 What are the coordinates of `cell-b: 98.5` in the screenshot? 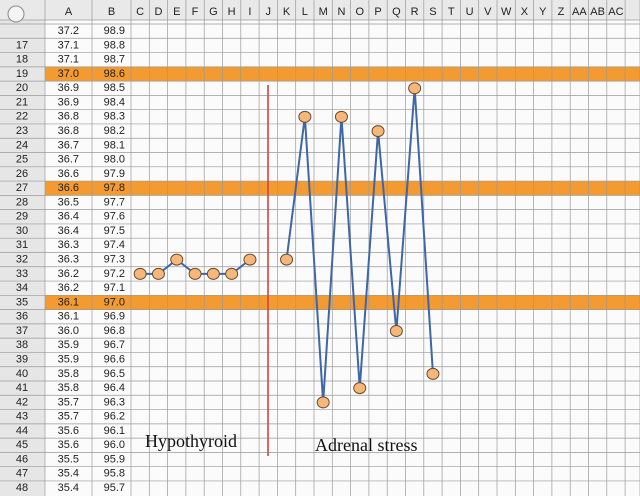 It's located at (114, 88).